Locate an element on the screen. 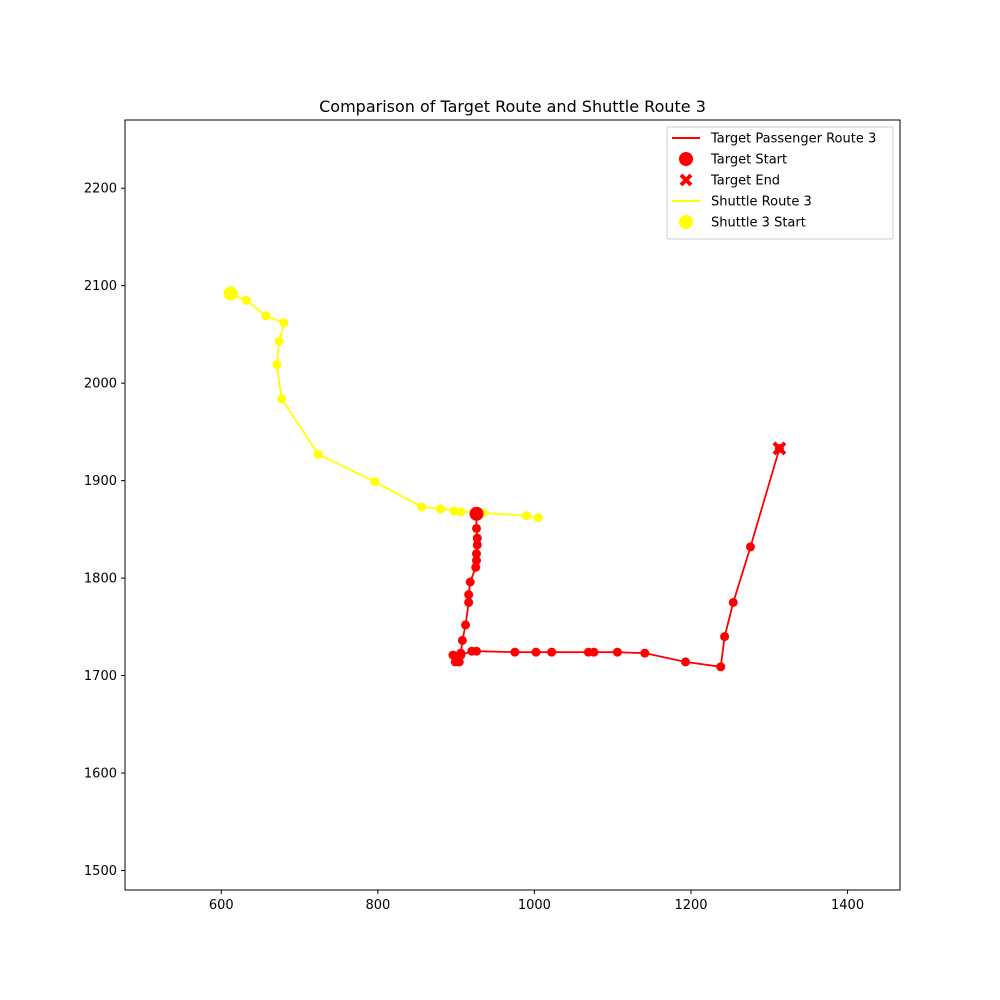  x-tick-label: 1400 is located at coordinates (847, 905).